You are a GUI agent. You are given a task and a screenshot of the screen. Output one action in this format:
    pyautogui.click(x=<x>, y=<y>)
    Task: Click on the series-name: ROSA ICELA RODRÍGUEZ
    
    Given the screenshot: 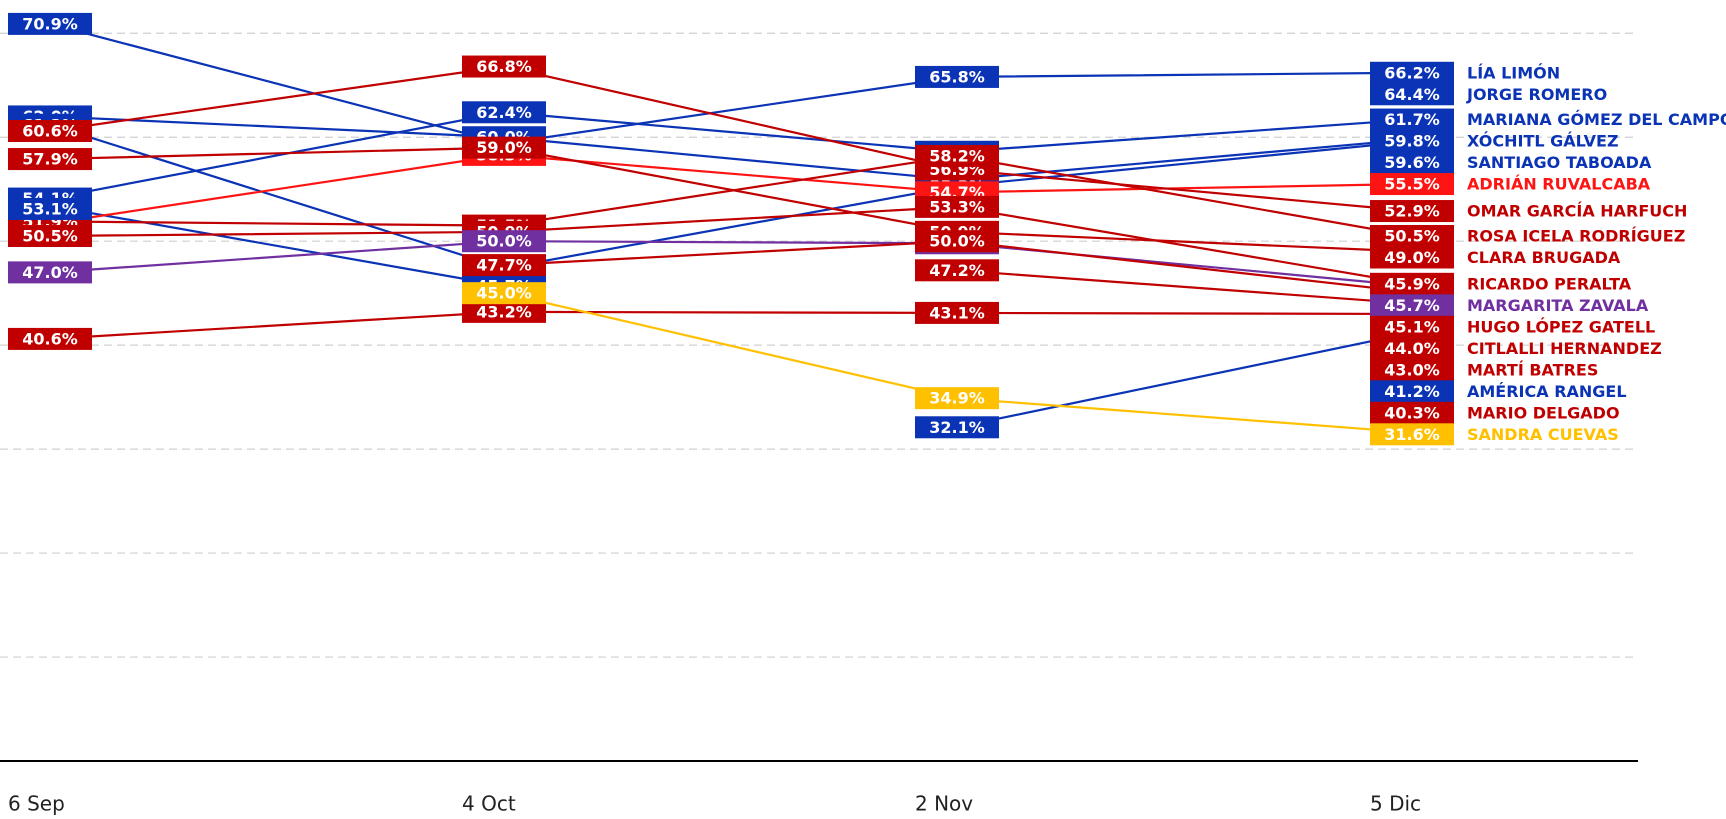 What is the action you would take?
    pyautogui.click(x=1576, y=235)
    